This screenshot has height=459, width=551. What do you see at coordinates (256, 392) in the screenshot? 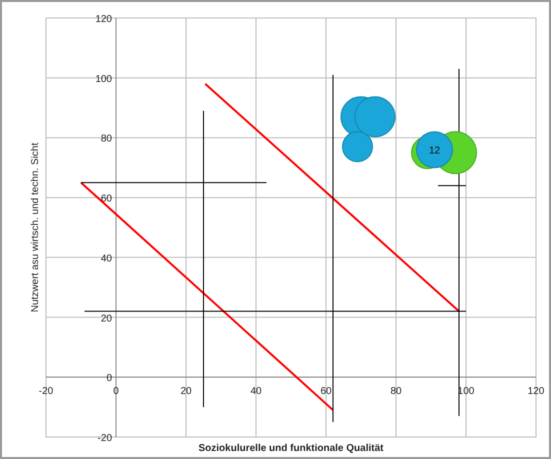
I see `x-tick-label: 40` at bounding box center [256, 392].